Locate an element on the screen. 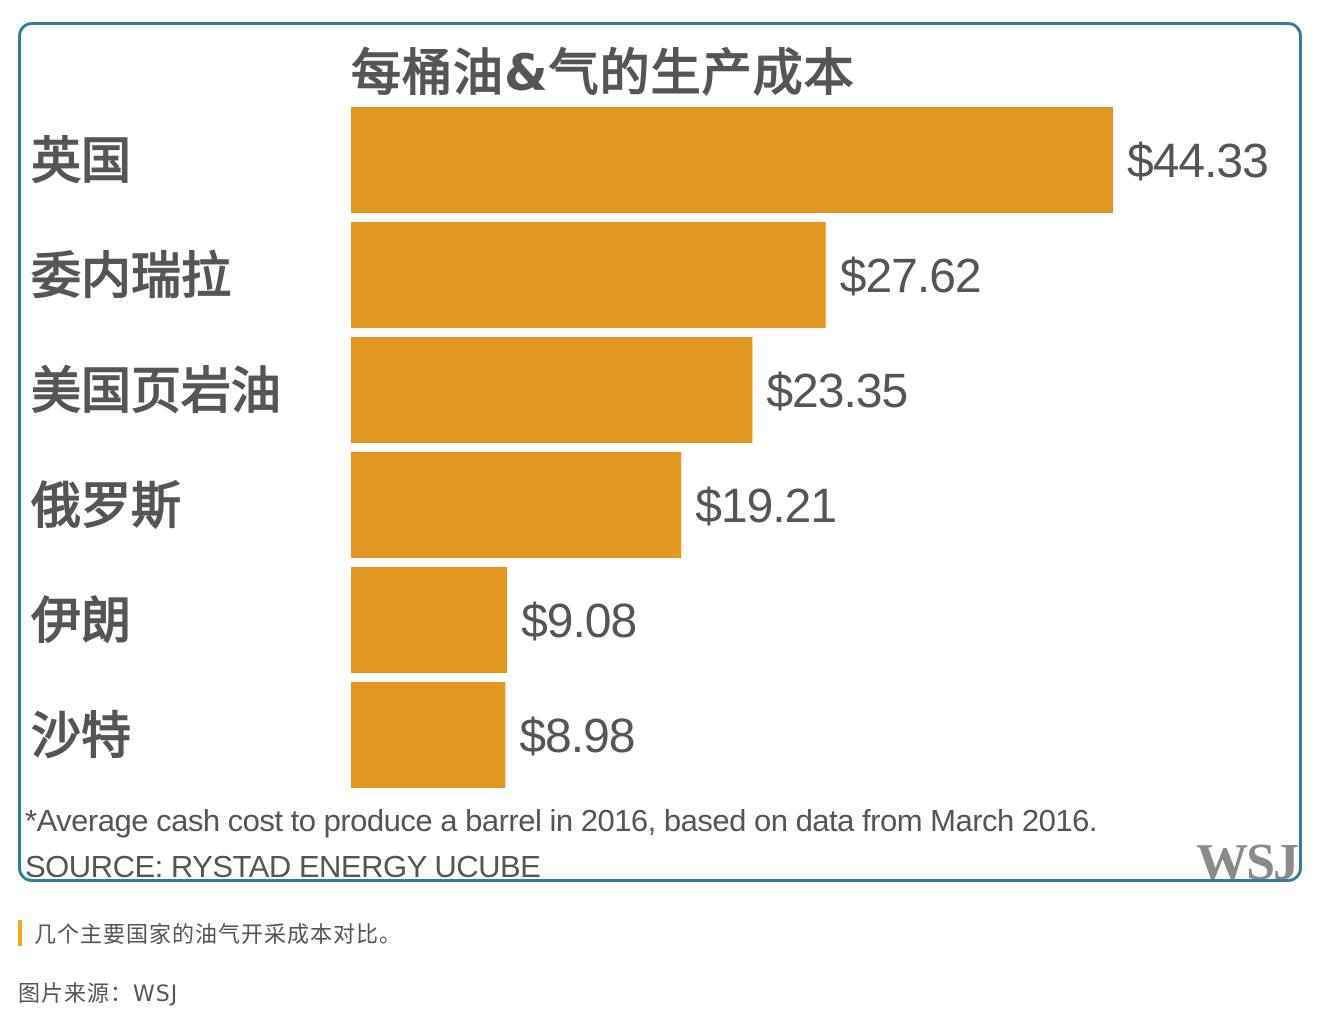 This screenshot has height=1030, width=1334. bar-value-label: $19.21 is located at coordinates (765, 506).